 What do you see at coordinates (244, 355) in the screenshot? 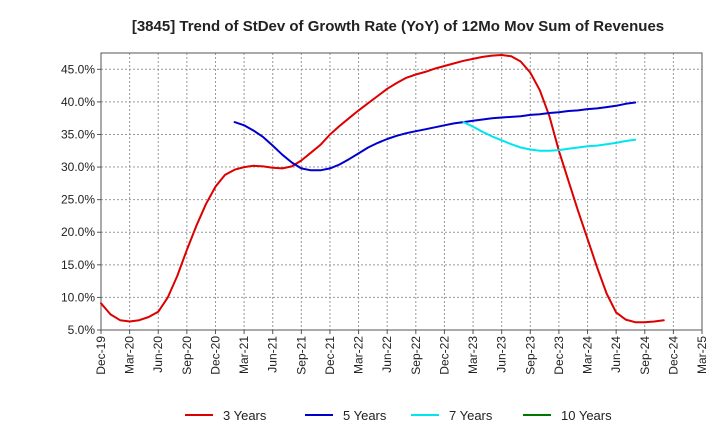
I see `x-tick-label: Mar-21` at bounding box center [244, 355].